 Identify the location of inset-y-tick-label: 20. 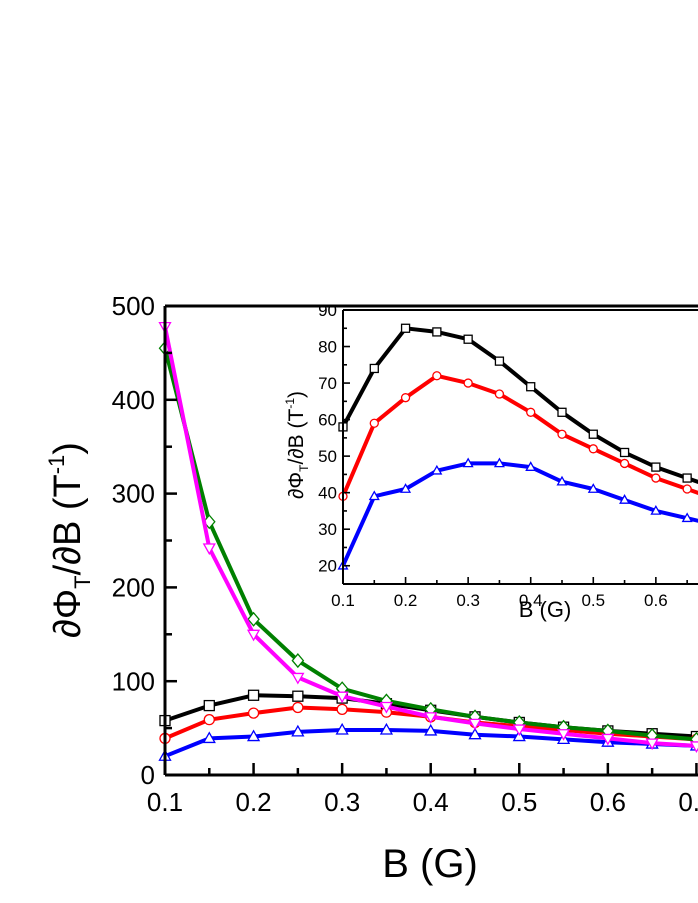
(327, 566).